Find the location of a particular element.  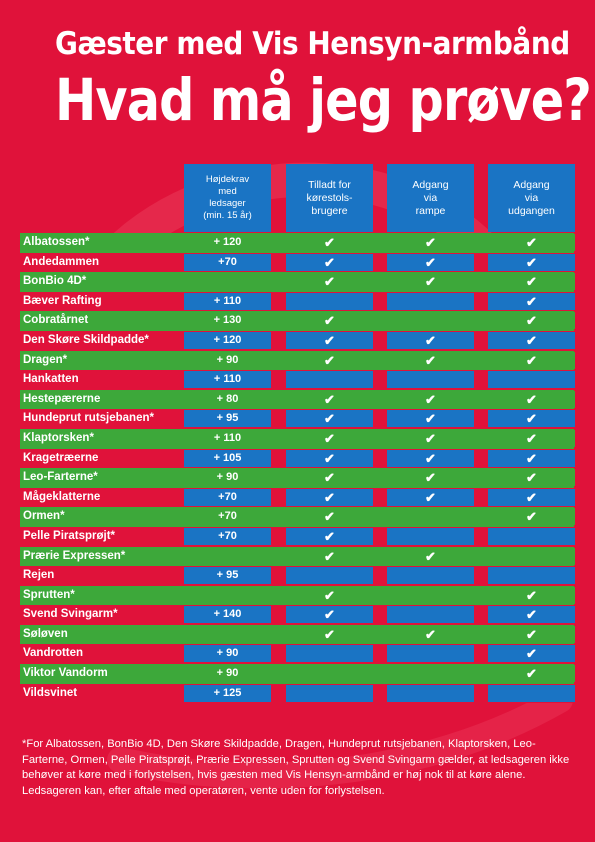

ride-name: Søløven is located at coordinates (45, 633).